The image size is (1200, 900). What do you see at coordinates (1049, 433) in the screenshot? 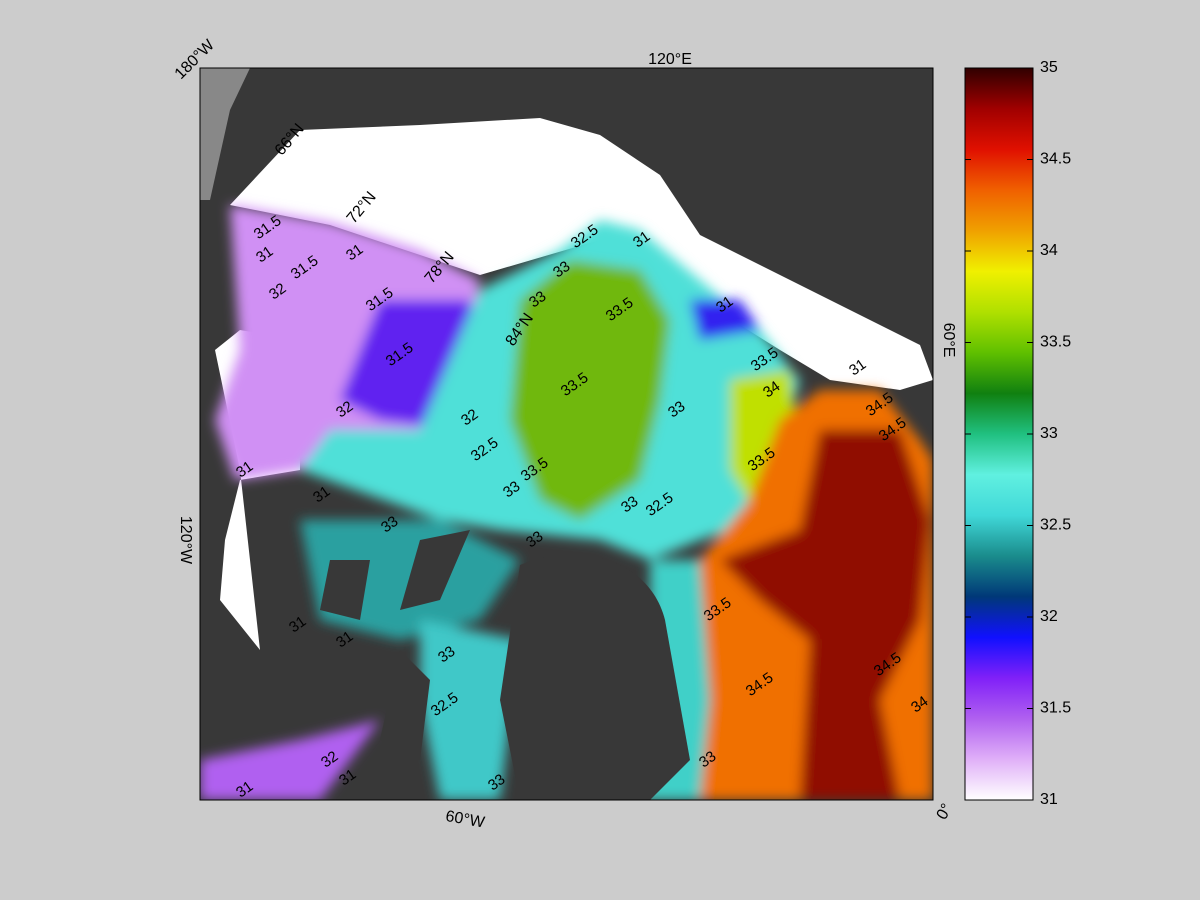
I see `colorbar-tick-label: 33` at bounding box center [1049, 433].